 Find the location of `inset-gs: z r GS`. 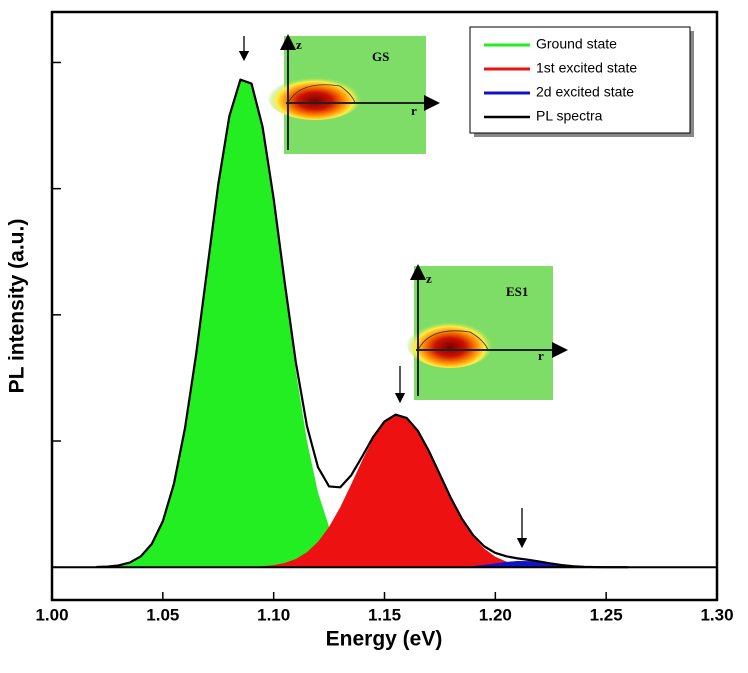

inset-gs: z r GS is located at coordinates (353, 94).